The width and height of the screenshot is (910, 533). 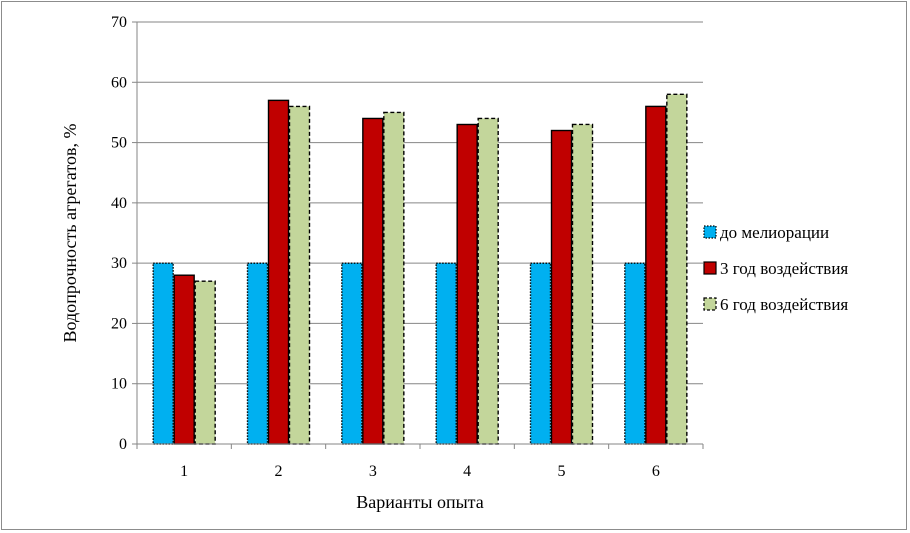 What do you see at coordinates (784, 268) in the screenshot?
I see `legend-label-2: 3 год воздействия` at bounding box center [784, 268].